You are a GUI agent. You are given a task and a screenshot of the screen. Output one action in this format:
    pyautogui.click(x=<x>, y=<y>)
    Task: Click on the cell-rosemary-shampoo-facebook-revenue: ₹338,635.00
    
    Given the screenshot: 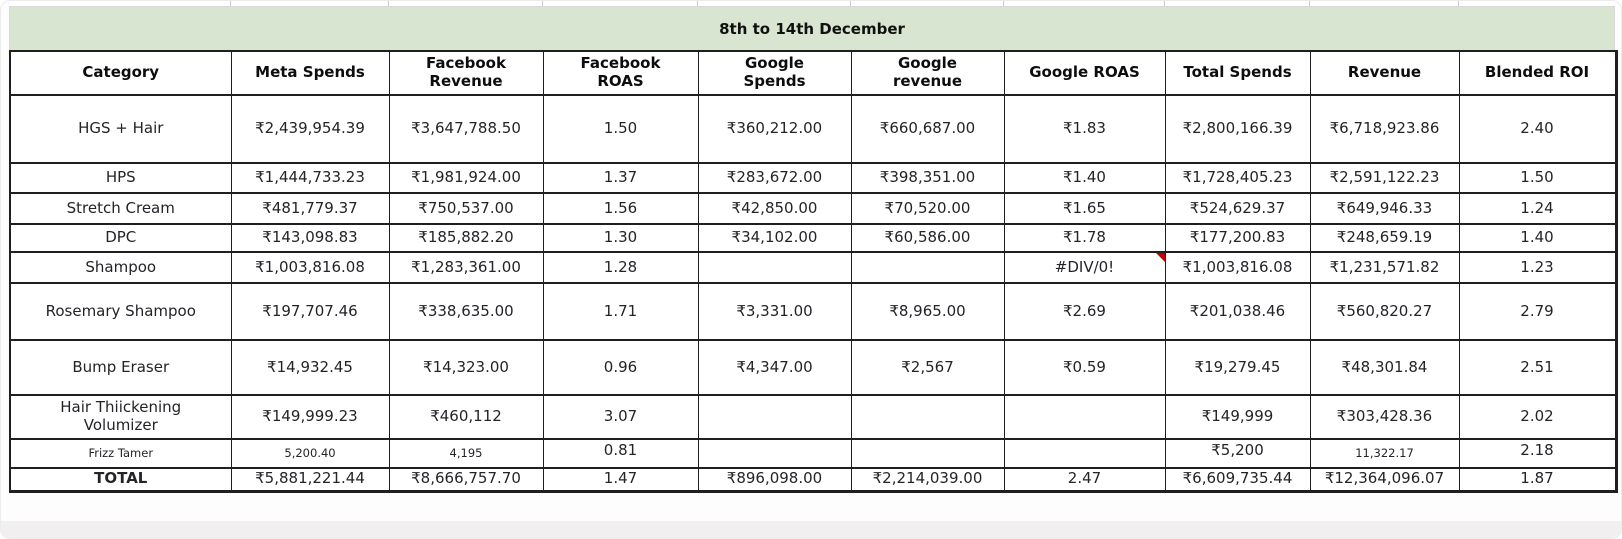 What is the action you would take?
    pyautogui.click(x=466, y=311)
    